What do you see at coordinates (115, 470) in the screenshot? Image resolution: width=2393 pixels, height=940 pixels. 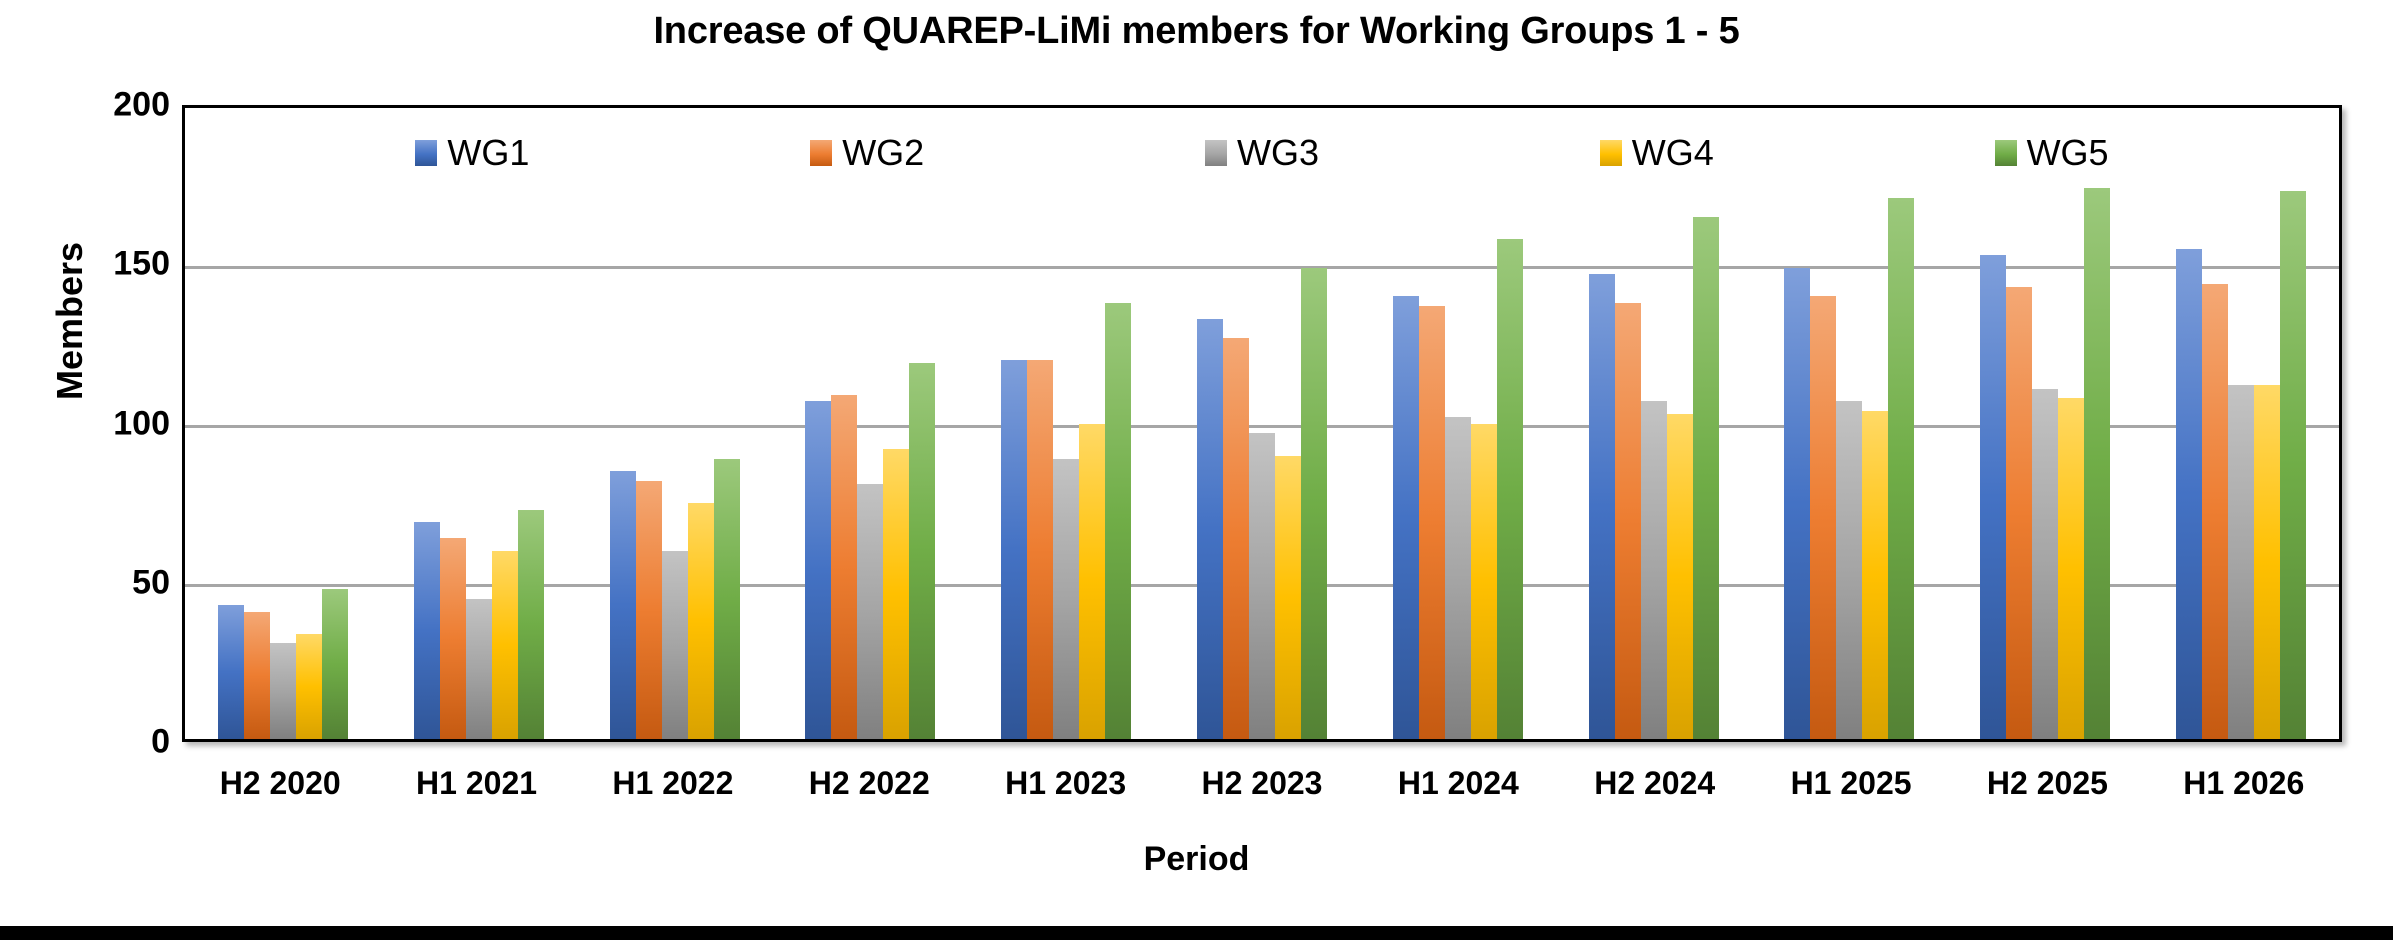 I see `y-axis-tick-labels: 200 150 100 50 0` at bounding box center [115, 470].